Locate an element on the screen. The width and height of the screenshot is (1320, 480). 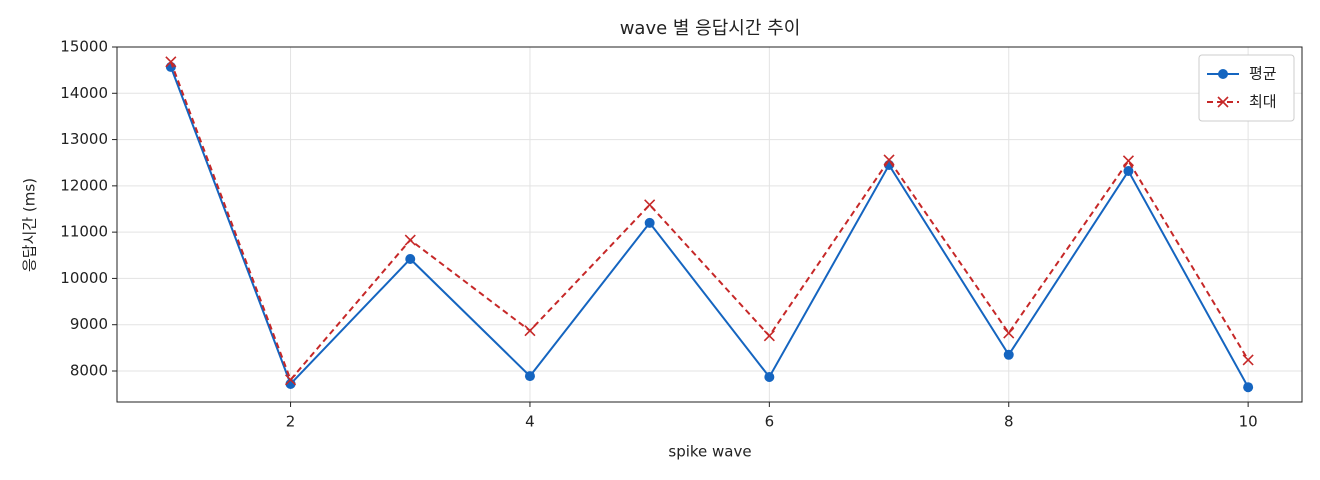
legend-label: 최대 is located at coordinates (1263, 102).